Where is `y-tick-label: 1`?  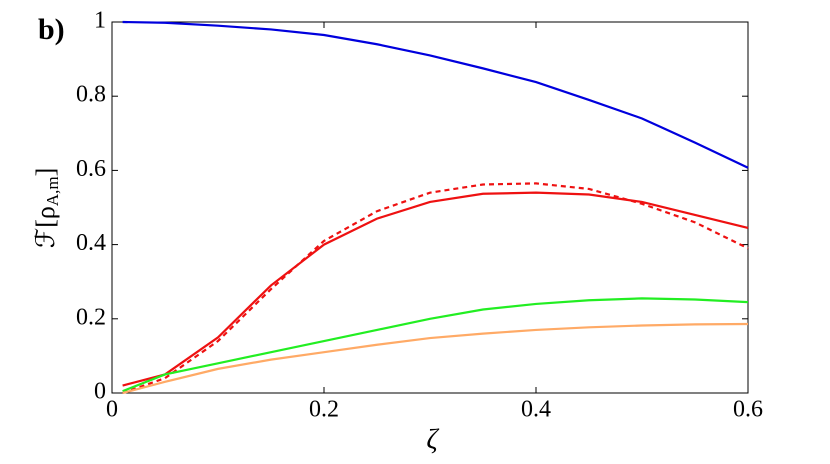
y-tick-label: 1 is located at coordinates (100, 21).